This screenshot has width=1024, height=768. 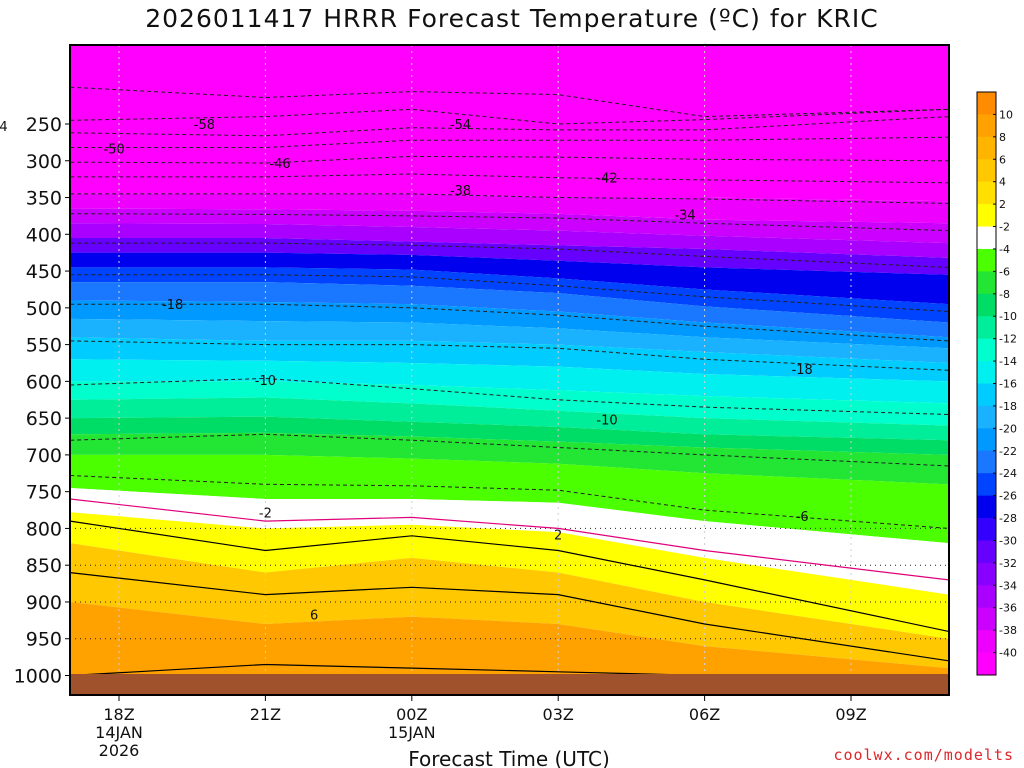 I want to click on colorbar-label: -24, so click(x=1008, y=473).